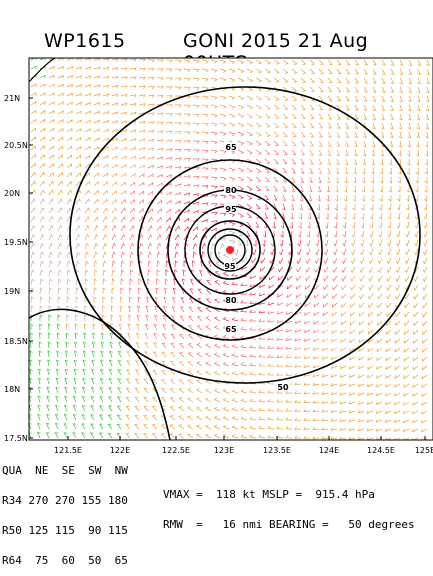  What do you see at coordinates (42, 470) in the screenshot?
I see `wind-radii-col-ne: NE` at bounding box center [42, 470].